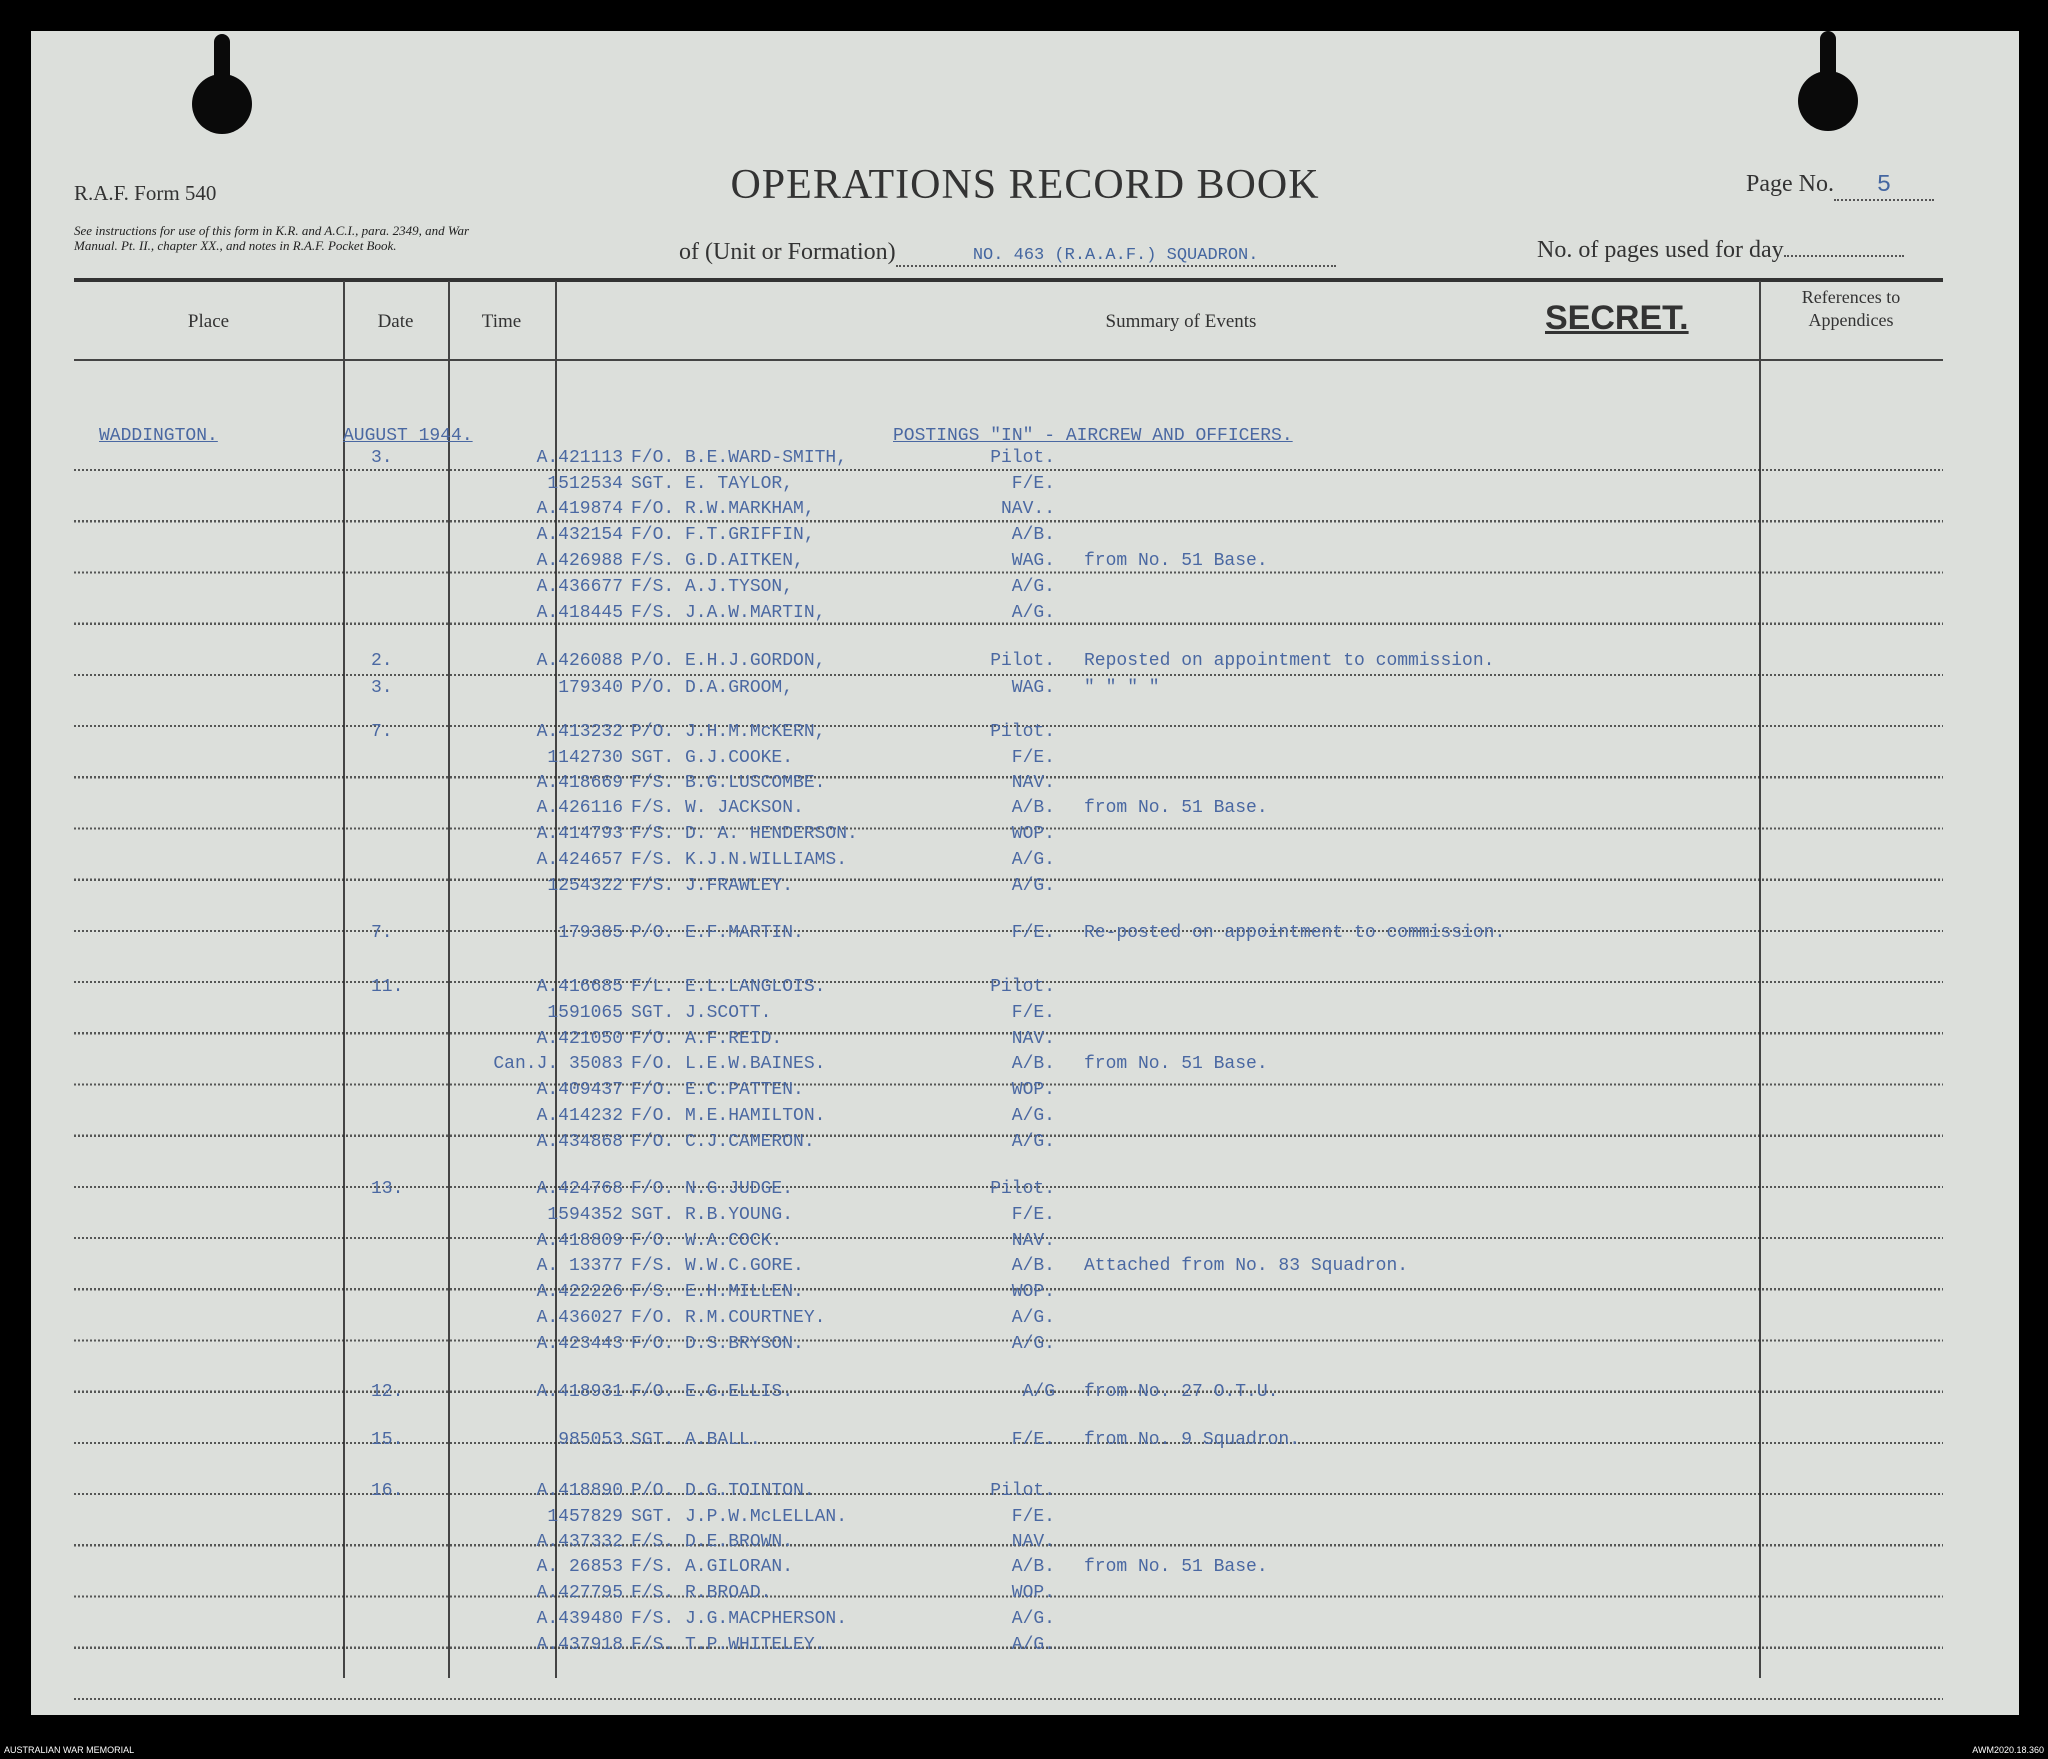  What do you see at coordinates (590, 1440) in the screenshot?
I see `entry-service-number: 985053` at bounding box center [590, 1440].